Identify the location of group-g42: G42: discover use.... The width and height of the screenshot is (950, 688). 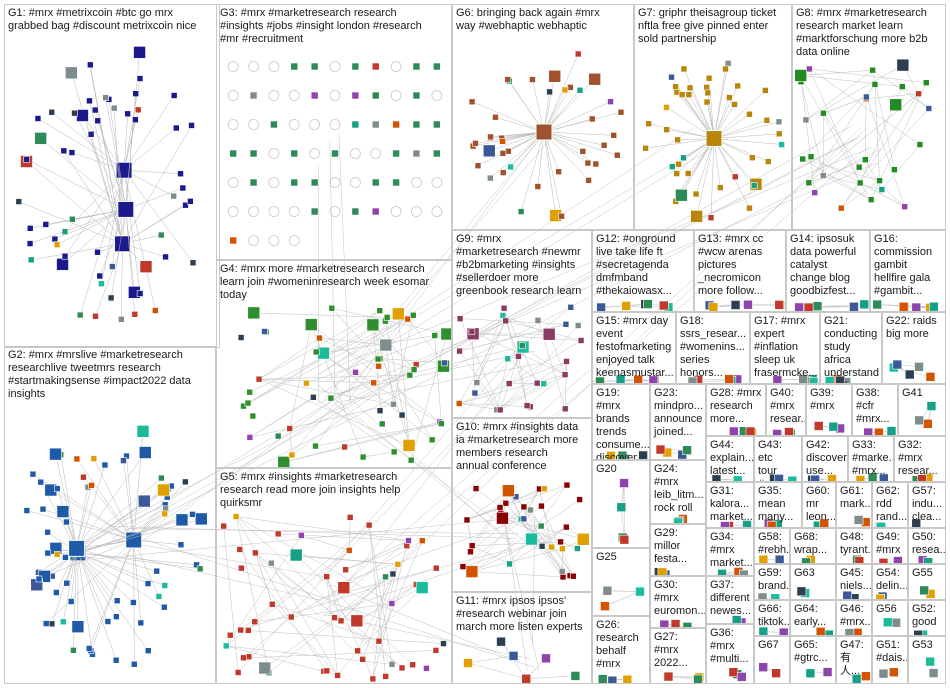
(825, 459).